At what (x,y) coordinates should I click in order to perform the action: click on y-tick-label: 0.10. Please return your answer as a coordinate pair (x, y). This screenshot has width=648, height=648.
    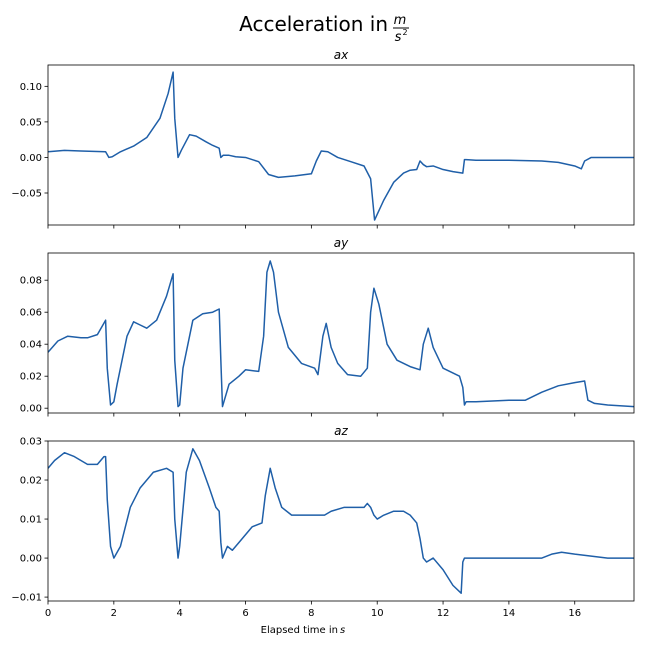
    Looking at the image, I should click on (31, 87).